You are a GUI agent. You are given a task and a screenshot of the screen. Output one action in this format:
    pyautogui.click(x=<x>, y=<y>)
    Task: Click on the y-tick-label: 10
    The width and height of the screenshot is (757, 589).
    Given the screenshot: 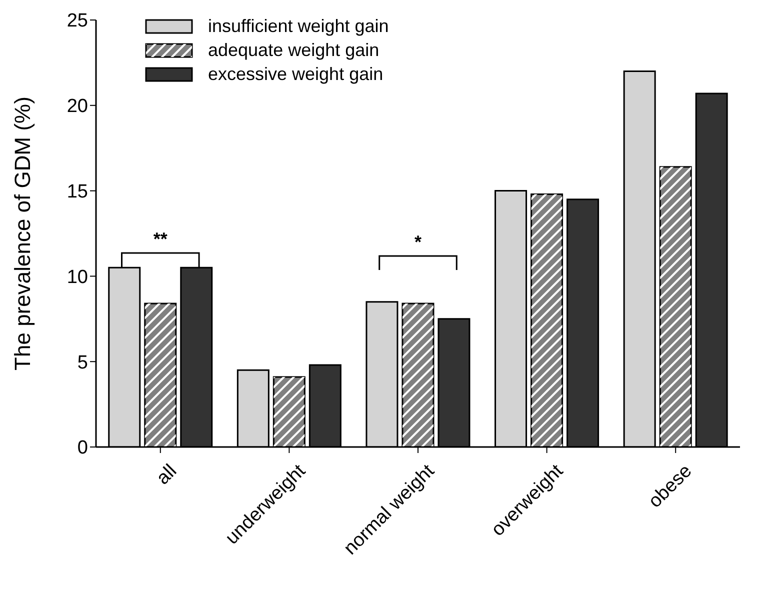 What is the action you would take?
    pyautogui.click(x=77, y=277)
    